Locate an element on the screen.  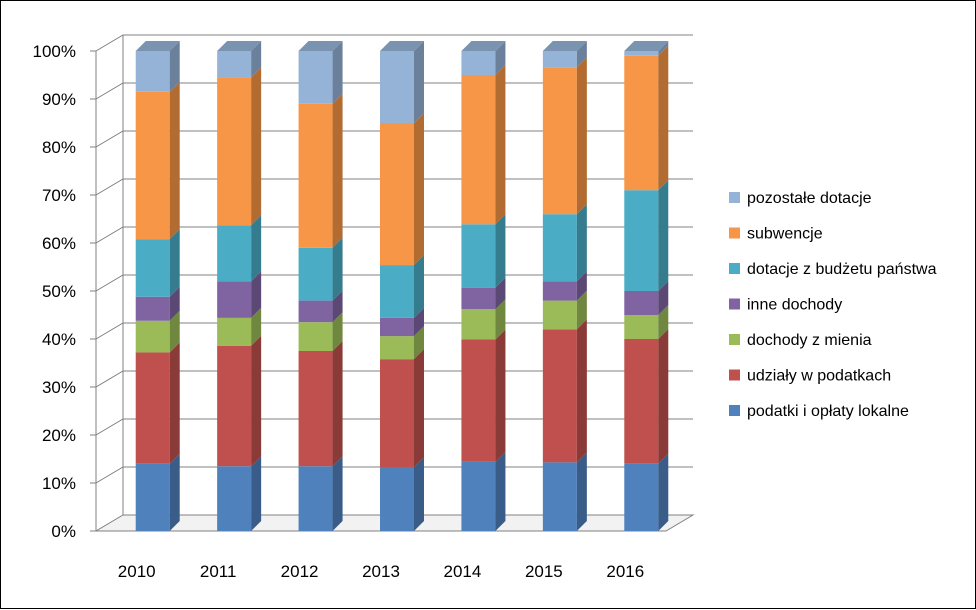
legend-item: udziały w podatkach is located at coordinates (810, 376).